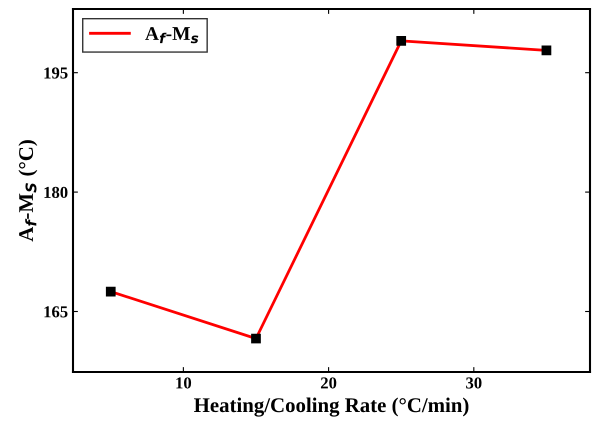 This screenshot has width=592, height=423. I want to click on y-tick-label: 180, so click(56, 192).